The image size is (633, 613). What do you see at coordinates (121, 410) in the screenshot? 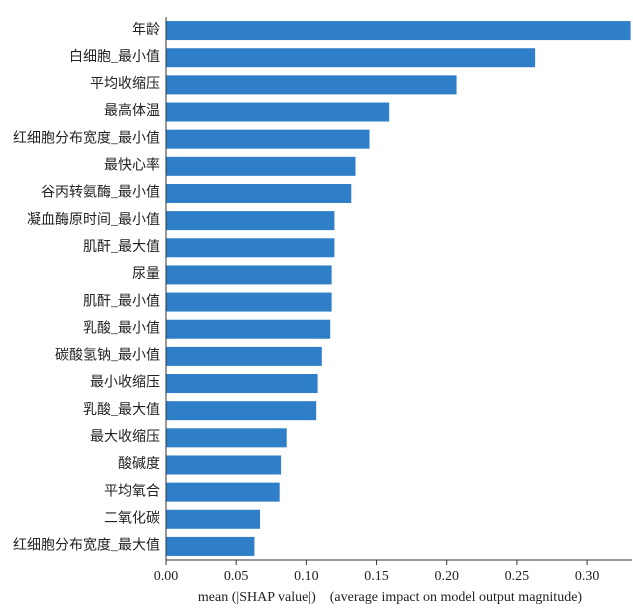
I see `y-tick-label: 乳酸_最大值` at bounding box center [121, 410].